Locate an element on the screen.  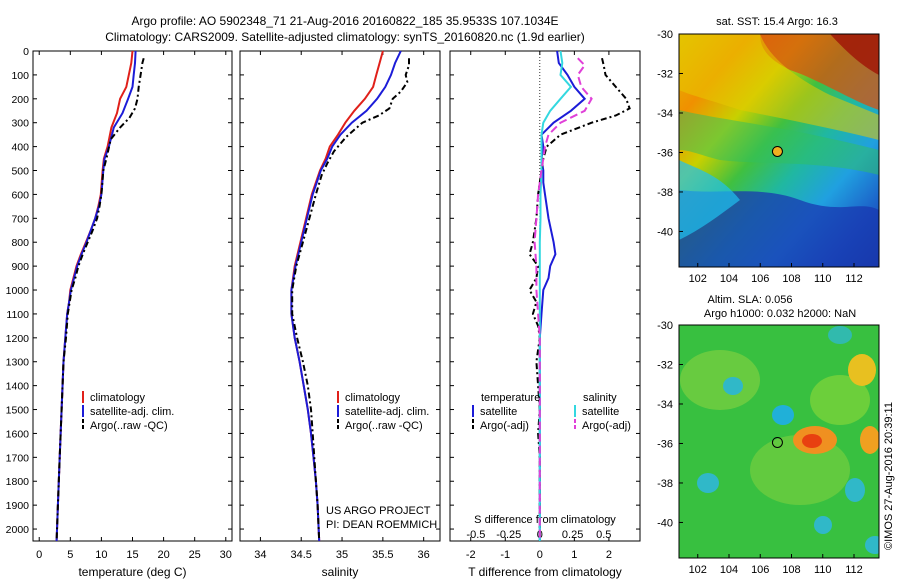
map-y-tick-label: -38 is located at coordinates (665, 484).